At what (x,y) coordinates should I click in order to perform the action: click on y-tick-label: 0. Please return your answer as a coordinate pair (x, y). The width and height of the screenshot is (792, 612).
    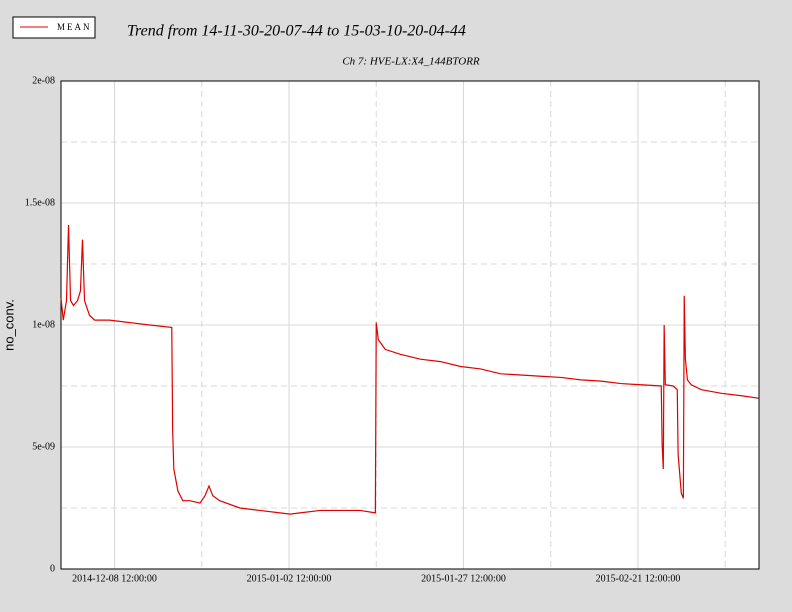
    Looking at the image, I should click on (52, 568).